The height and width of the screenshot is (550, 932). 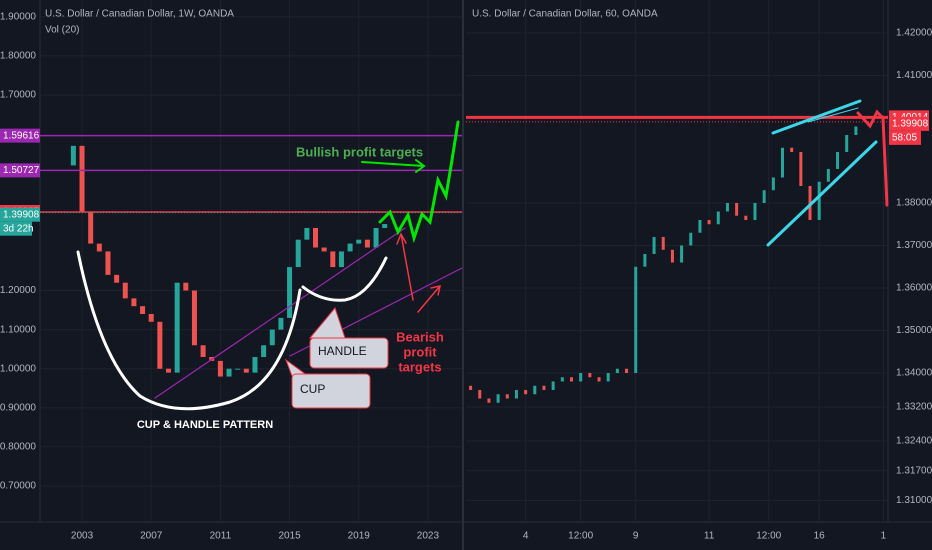 What do you see at coordinates (884, 536) in the screenshot?
I see `x-tick-label: 1` at bounding box center [884, 536].